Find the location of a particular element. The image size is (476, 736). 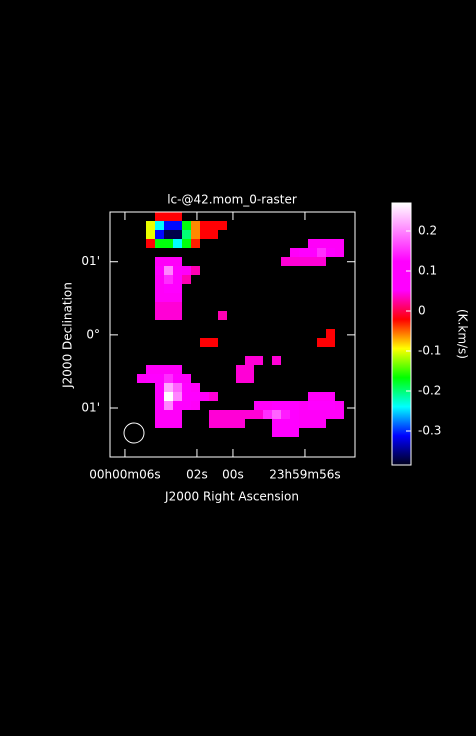

colorbar-tick-label: 0.1 is located at coordinates (427, 271).